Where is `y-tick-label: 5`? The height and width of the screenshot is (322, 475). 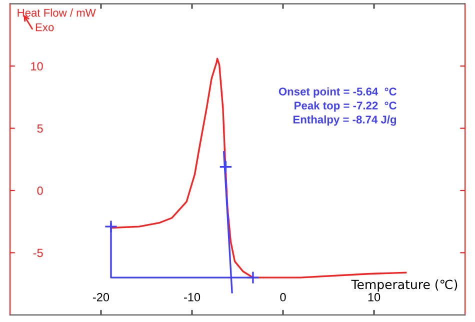 y-tick-label: 5 is located at coordinates (40, 128).